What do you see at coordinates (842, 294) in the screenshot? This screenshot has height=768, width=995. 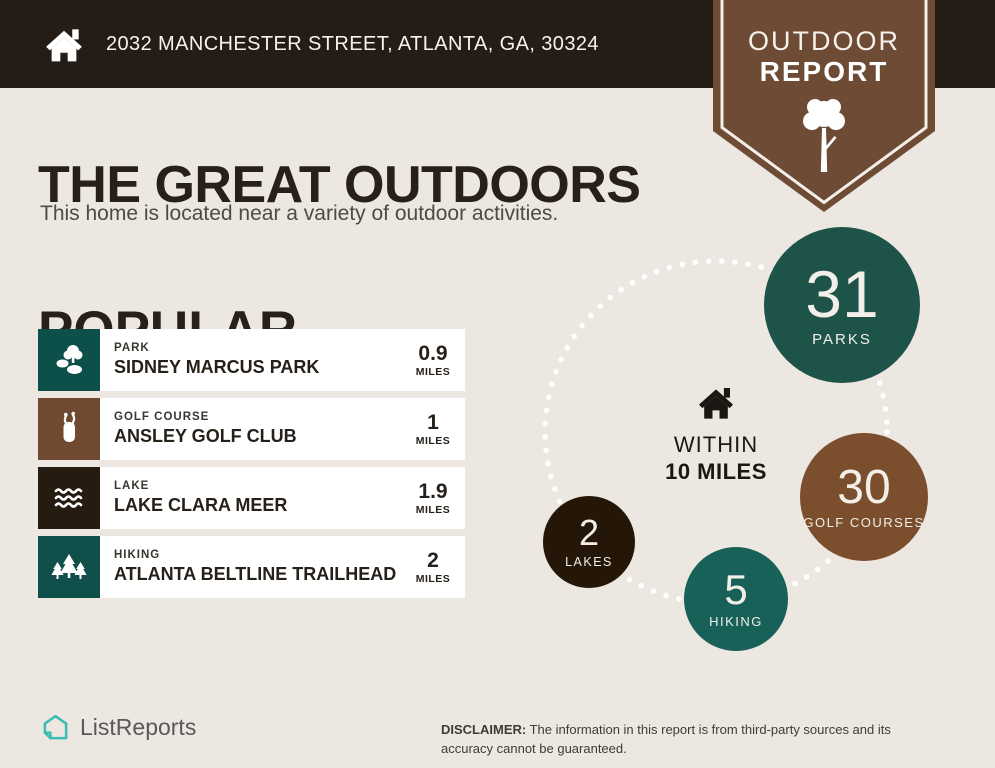 I see `parks-count: 31` at bounding box center [842, 294].